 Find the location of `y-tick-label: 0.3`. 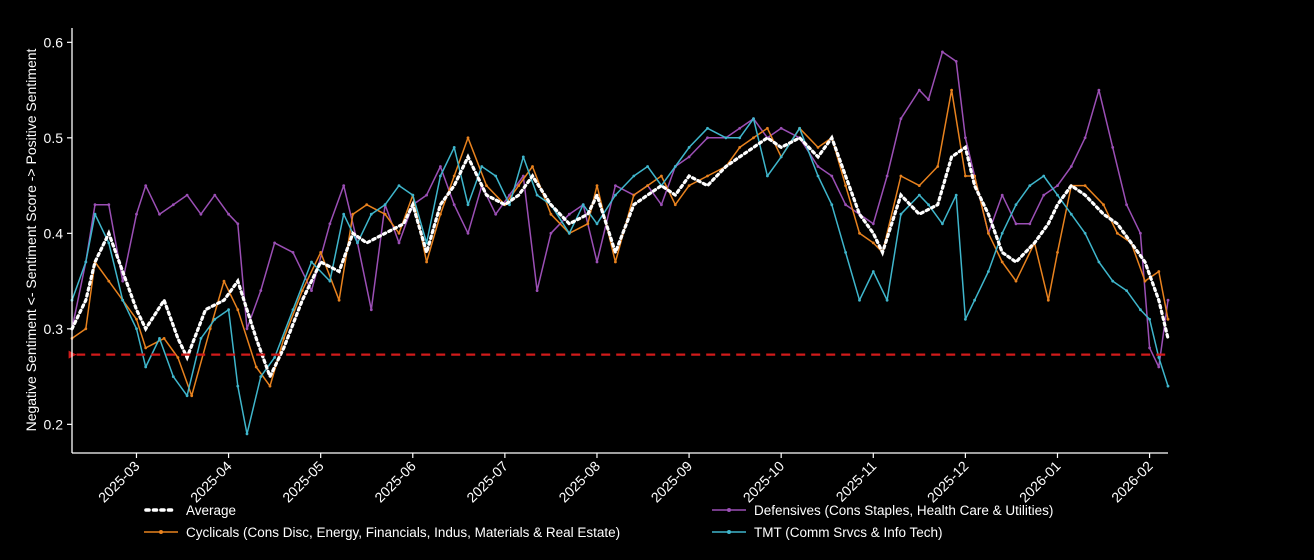

y-tick-label: 0.3 is located at coordinates (54, 329).